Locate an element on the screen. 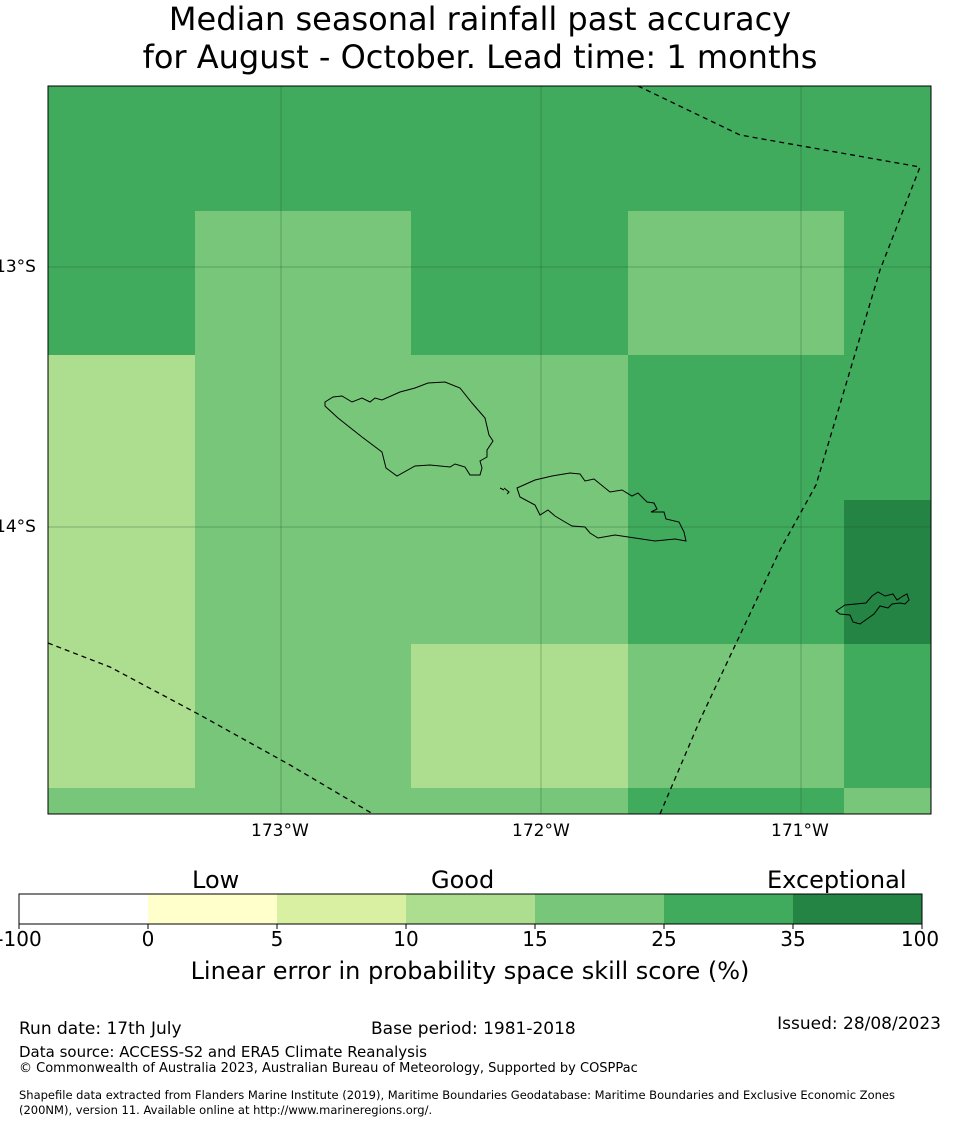 The width and height of the screenshot is (960, 1125). colorbar-tick-label: 25 is located at coordinates (664, 939).